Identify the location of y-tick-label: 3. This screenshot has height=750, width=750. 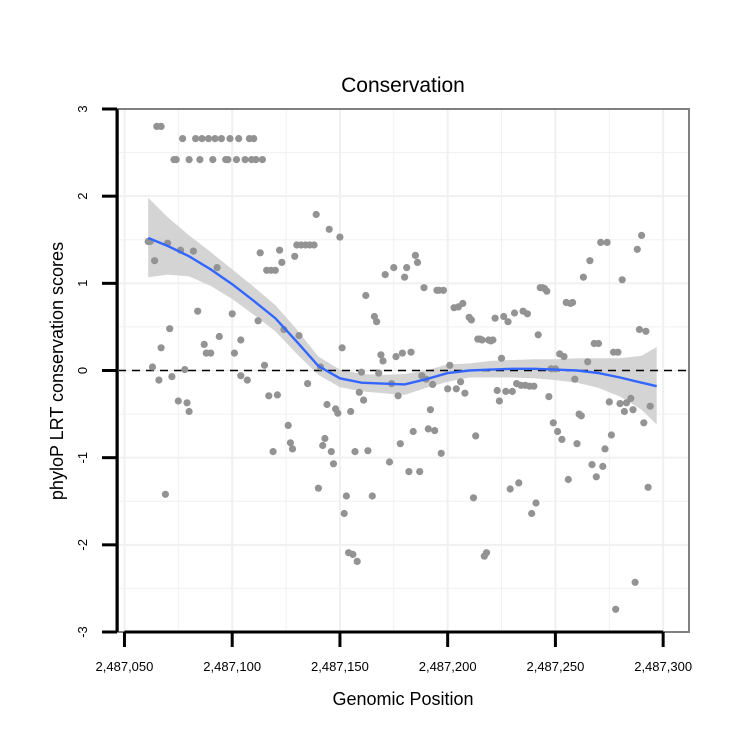
(82, 108).